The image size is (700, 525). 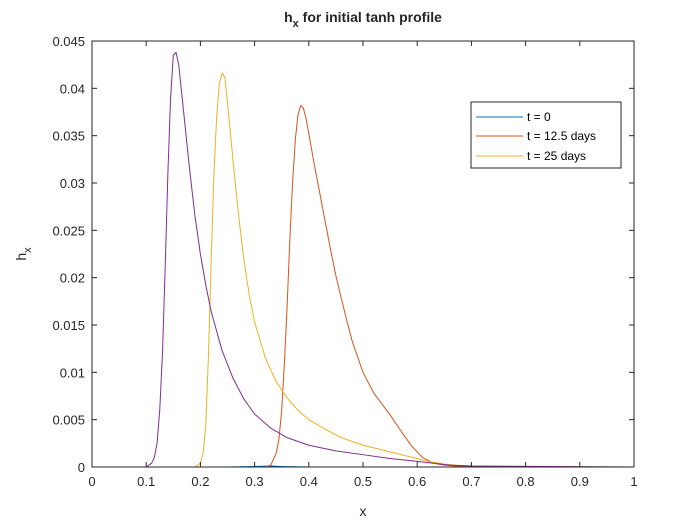 What do you see at coordinates (363, 481) in the screenshot?
I see `x-tick-label: 0.5` at bounding box center [363, 481].